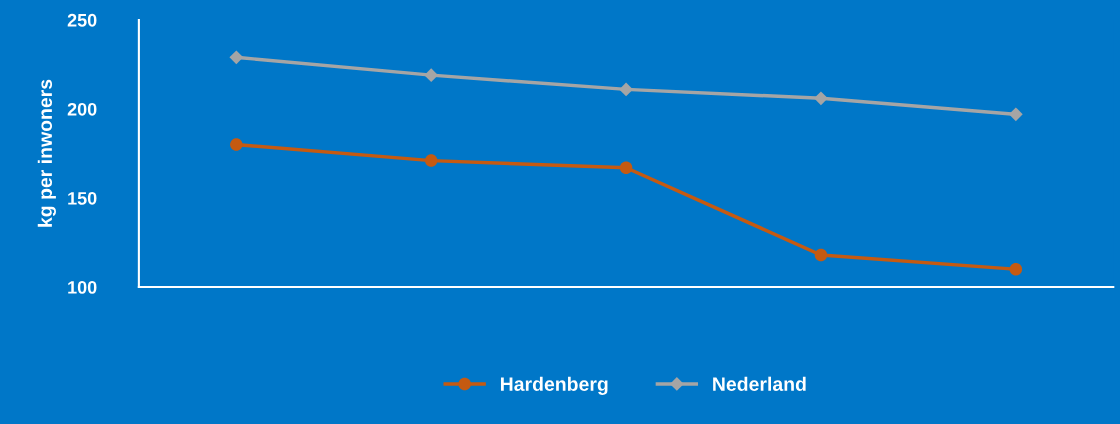 The image size is (1120, 424). What do you see at coordinates (554, 385) in the screenshot?
I see `legend-label: Hardenberg` at bounding box center [554, 385].